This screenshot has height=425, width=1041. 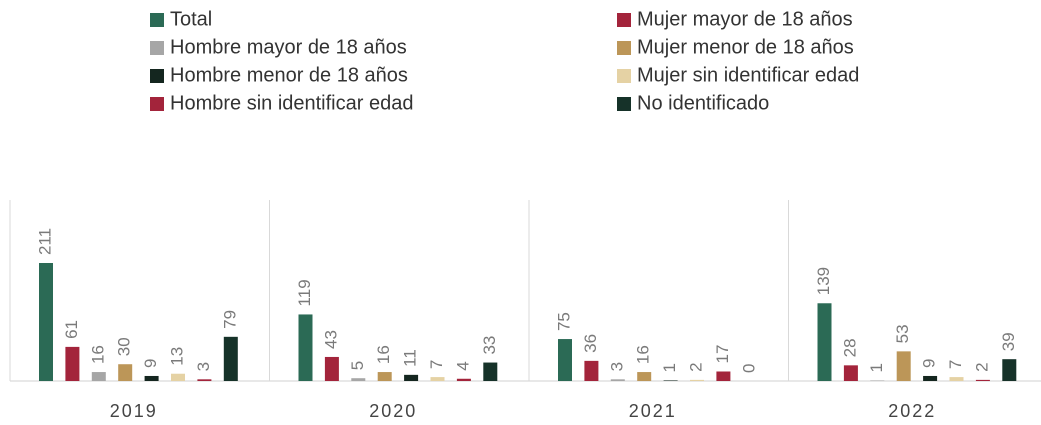 What do you see at coordinates (176, 356) in the screenshot?
I see `value-label: 13` at bounding box center [176, 356].